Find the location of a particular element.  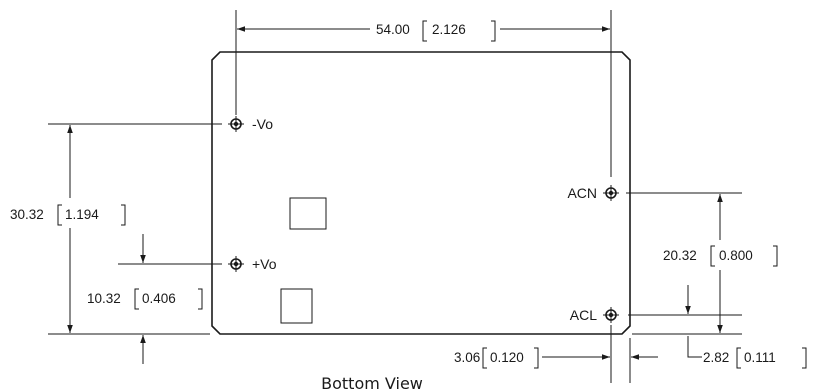

pin-pos-vo-icon is located at coordinates (236, 264).